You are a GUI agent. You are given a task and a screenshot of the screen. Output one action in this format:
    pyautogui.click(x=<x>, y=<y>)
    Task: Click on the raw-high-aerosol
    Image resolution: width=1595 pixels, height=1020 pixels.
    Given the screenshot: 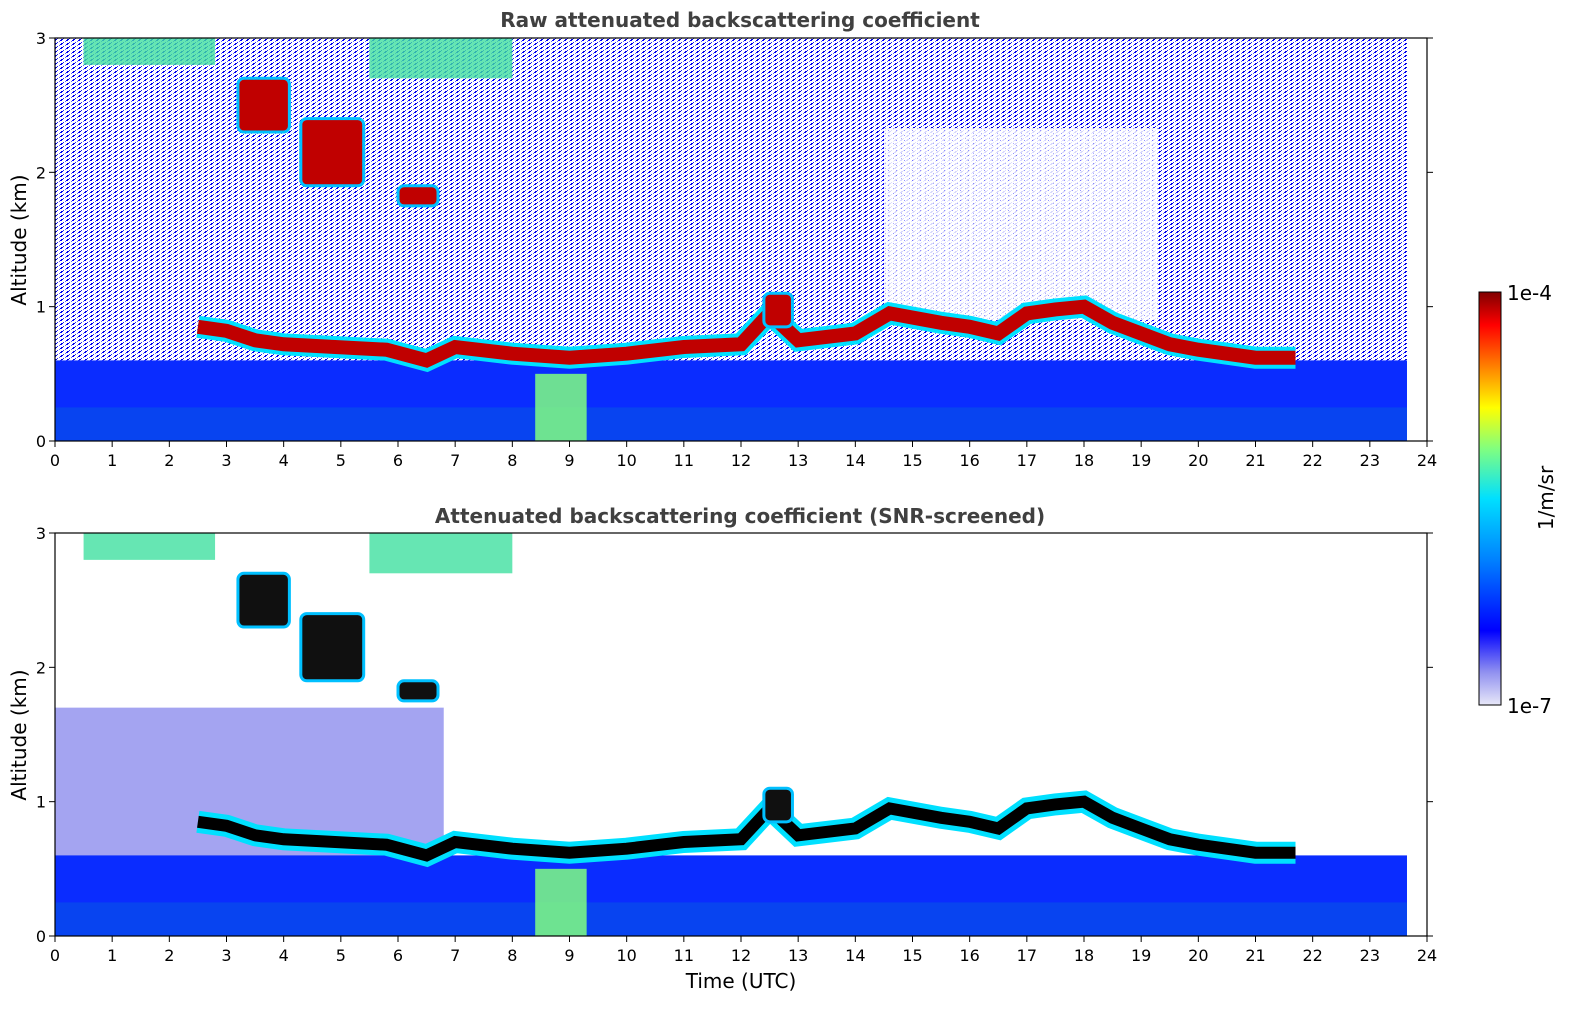 What is the action you would take?
    pyautogui.click(x=298, y=58)
    